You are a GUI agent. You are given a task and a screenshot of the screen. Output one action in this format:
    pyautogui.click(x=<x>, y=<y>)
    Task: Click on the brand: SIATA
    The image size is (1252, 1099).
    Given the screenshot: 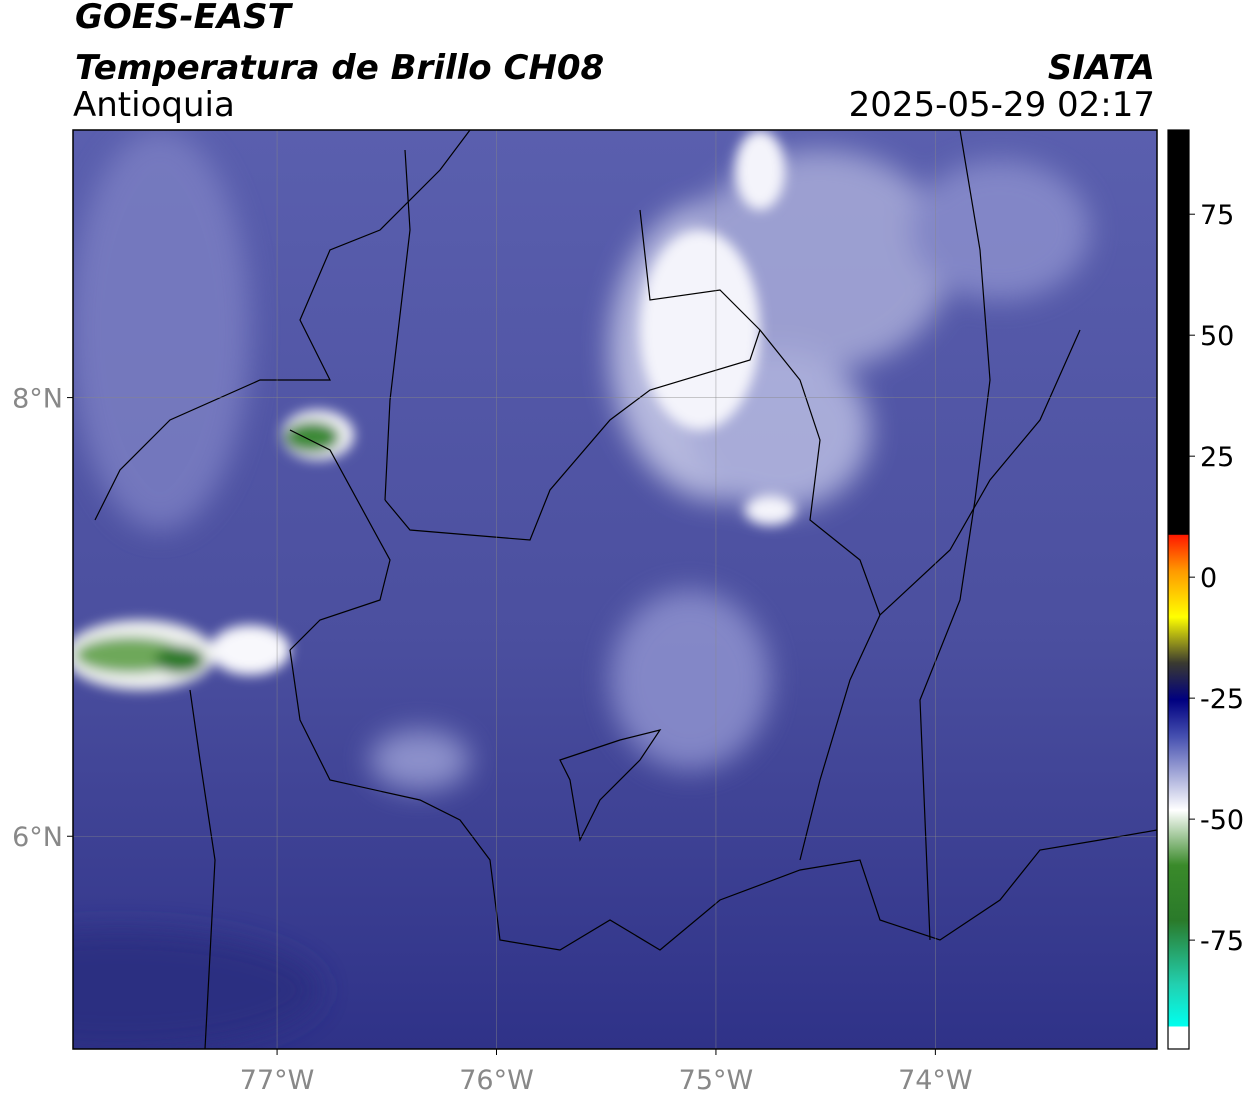 What is the action you would take?
    pyautogui.click(x=1101, y=68)
    